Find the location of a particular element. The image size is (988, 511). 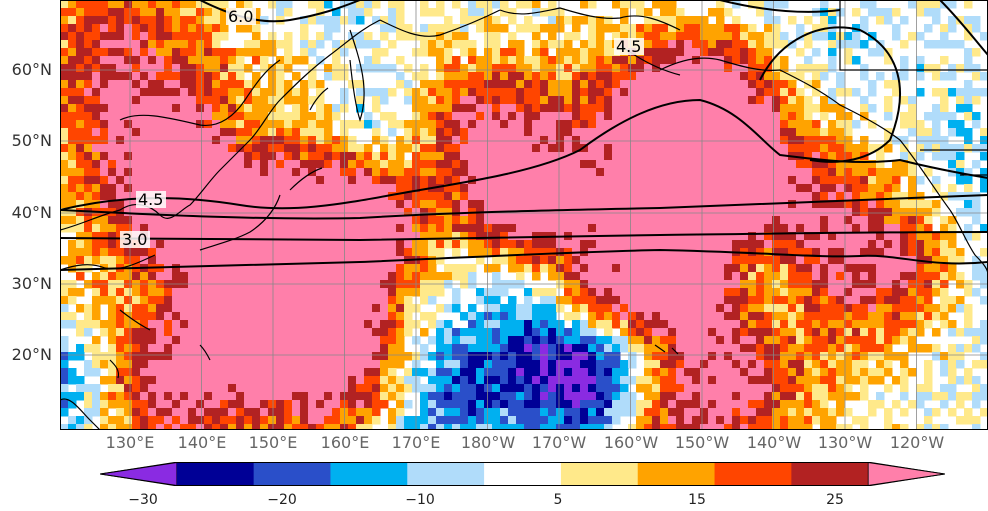

colorbar is located at coordinates (522, 474).